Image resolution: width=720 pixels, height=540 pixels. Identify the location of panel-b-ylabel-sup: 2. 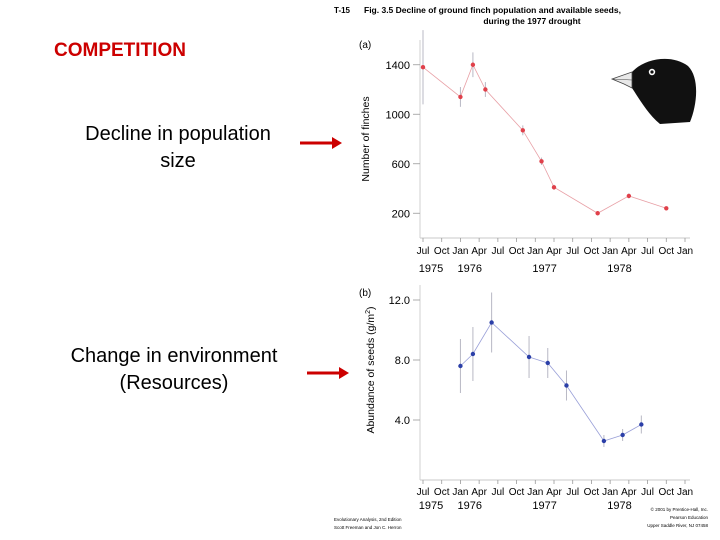
(368, 312).